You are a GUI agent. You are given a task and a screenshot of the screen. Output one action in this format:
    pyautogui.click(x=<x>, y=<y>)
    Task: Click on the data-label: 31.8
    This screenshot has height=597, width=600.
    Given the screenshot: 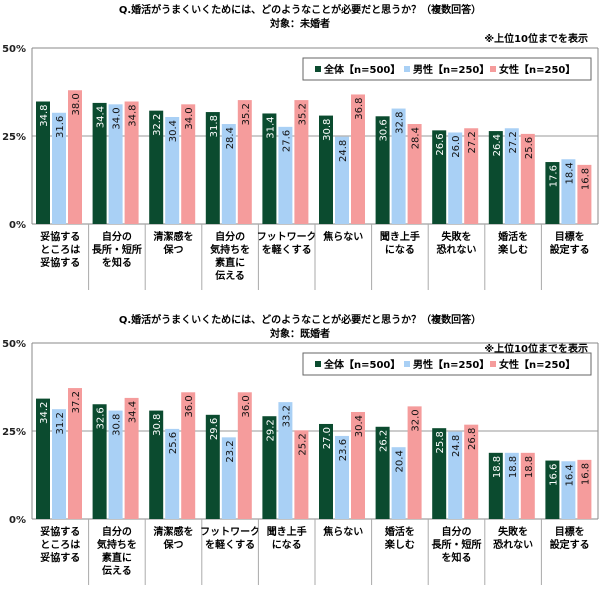 What is the action you would take?
    pyautogui.click(x=214, y=126)
    